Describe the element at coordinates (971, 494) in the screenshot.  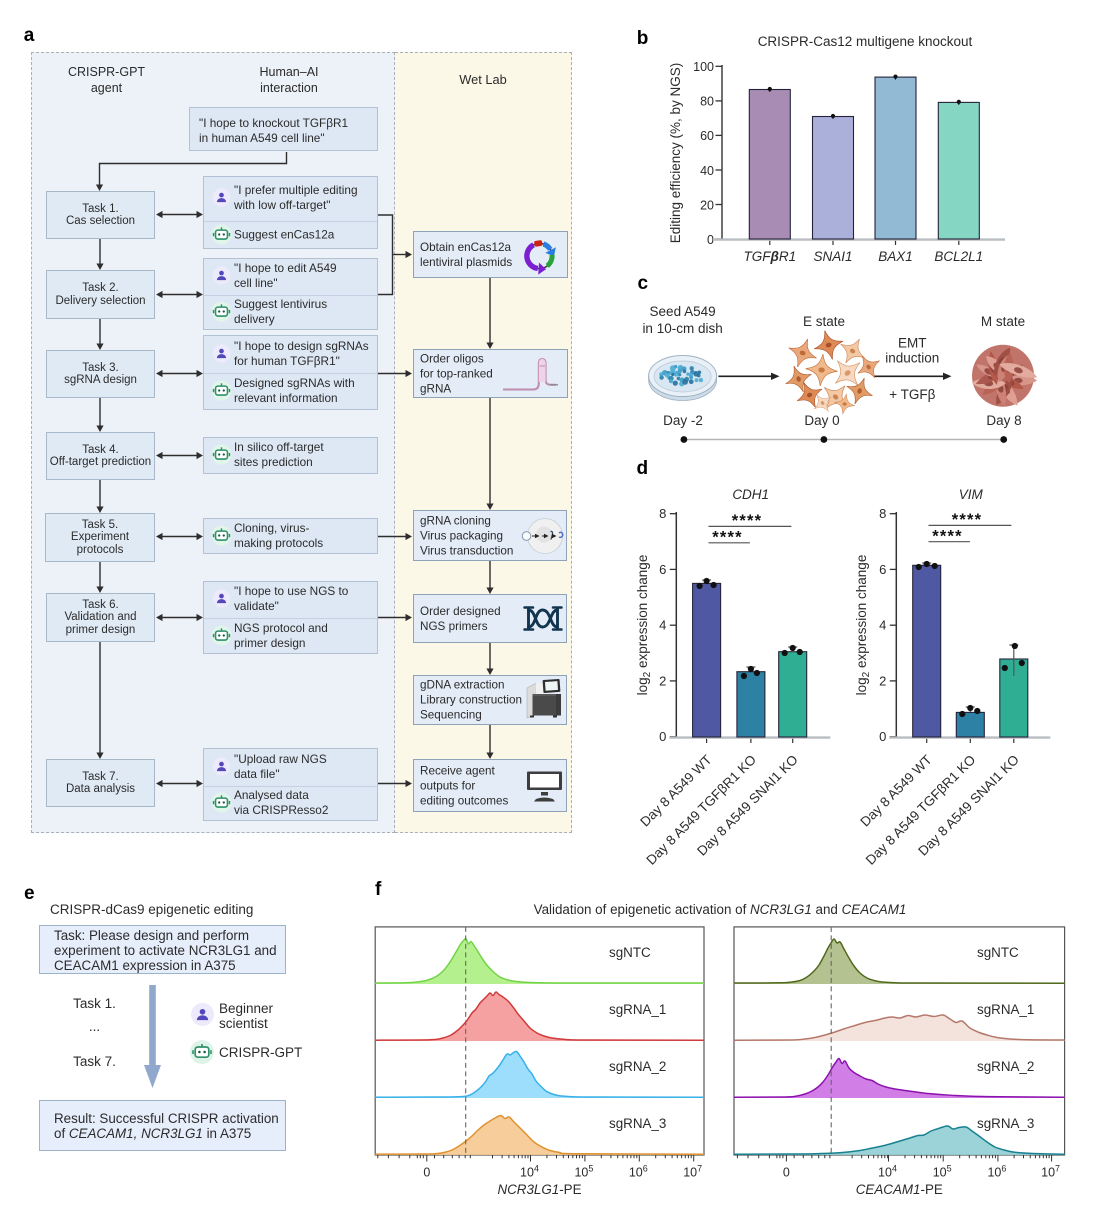
I see `svg-text: VIM` at that location.